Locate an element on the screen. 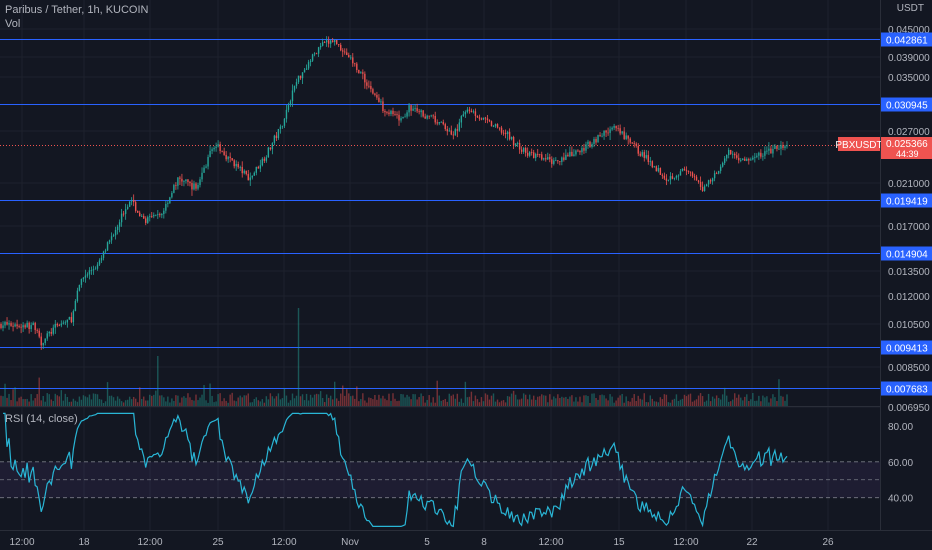 Image resolution: width=932 pixels, height=550 pixels. price-tick-label: 0.006950 is located at coordinates (909, 408).